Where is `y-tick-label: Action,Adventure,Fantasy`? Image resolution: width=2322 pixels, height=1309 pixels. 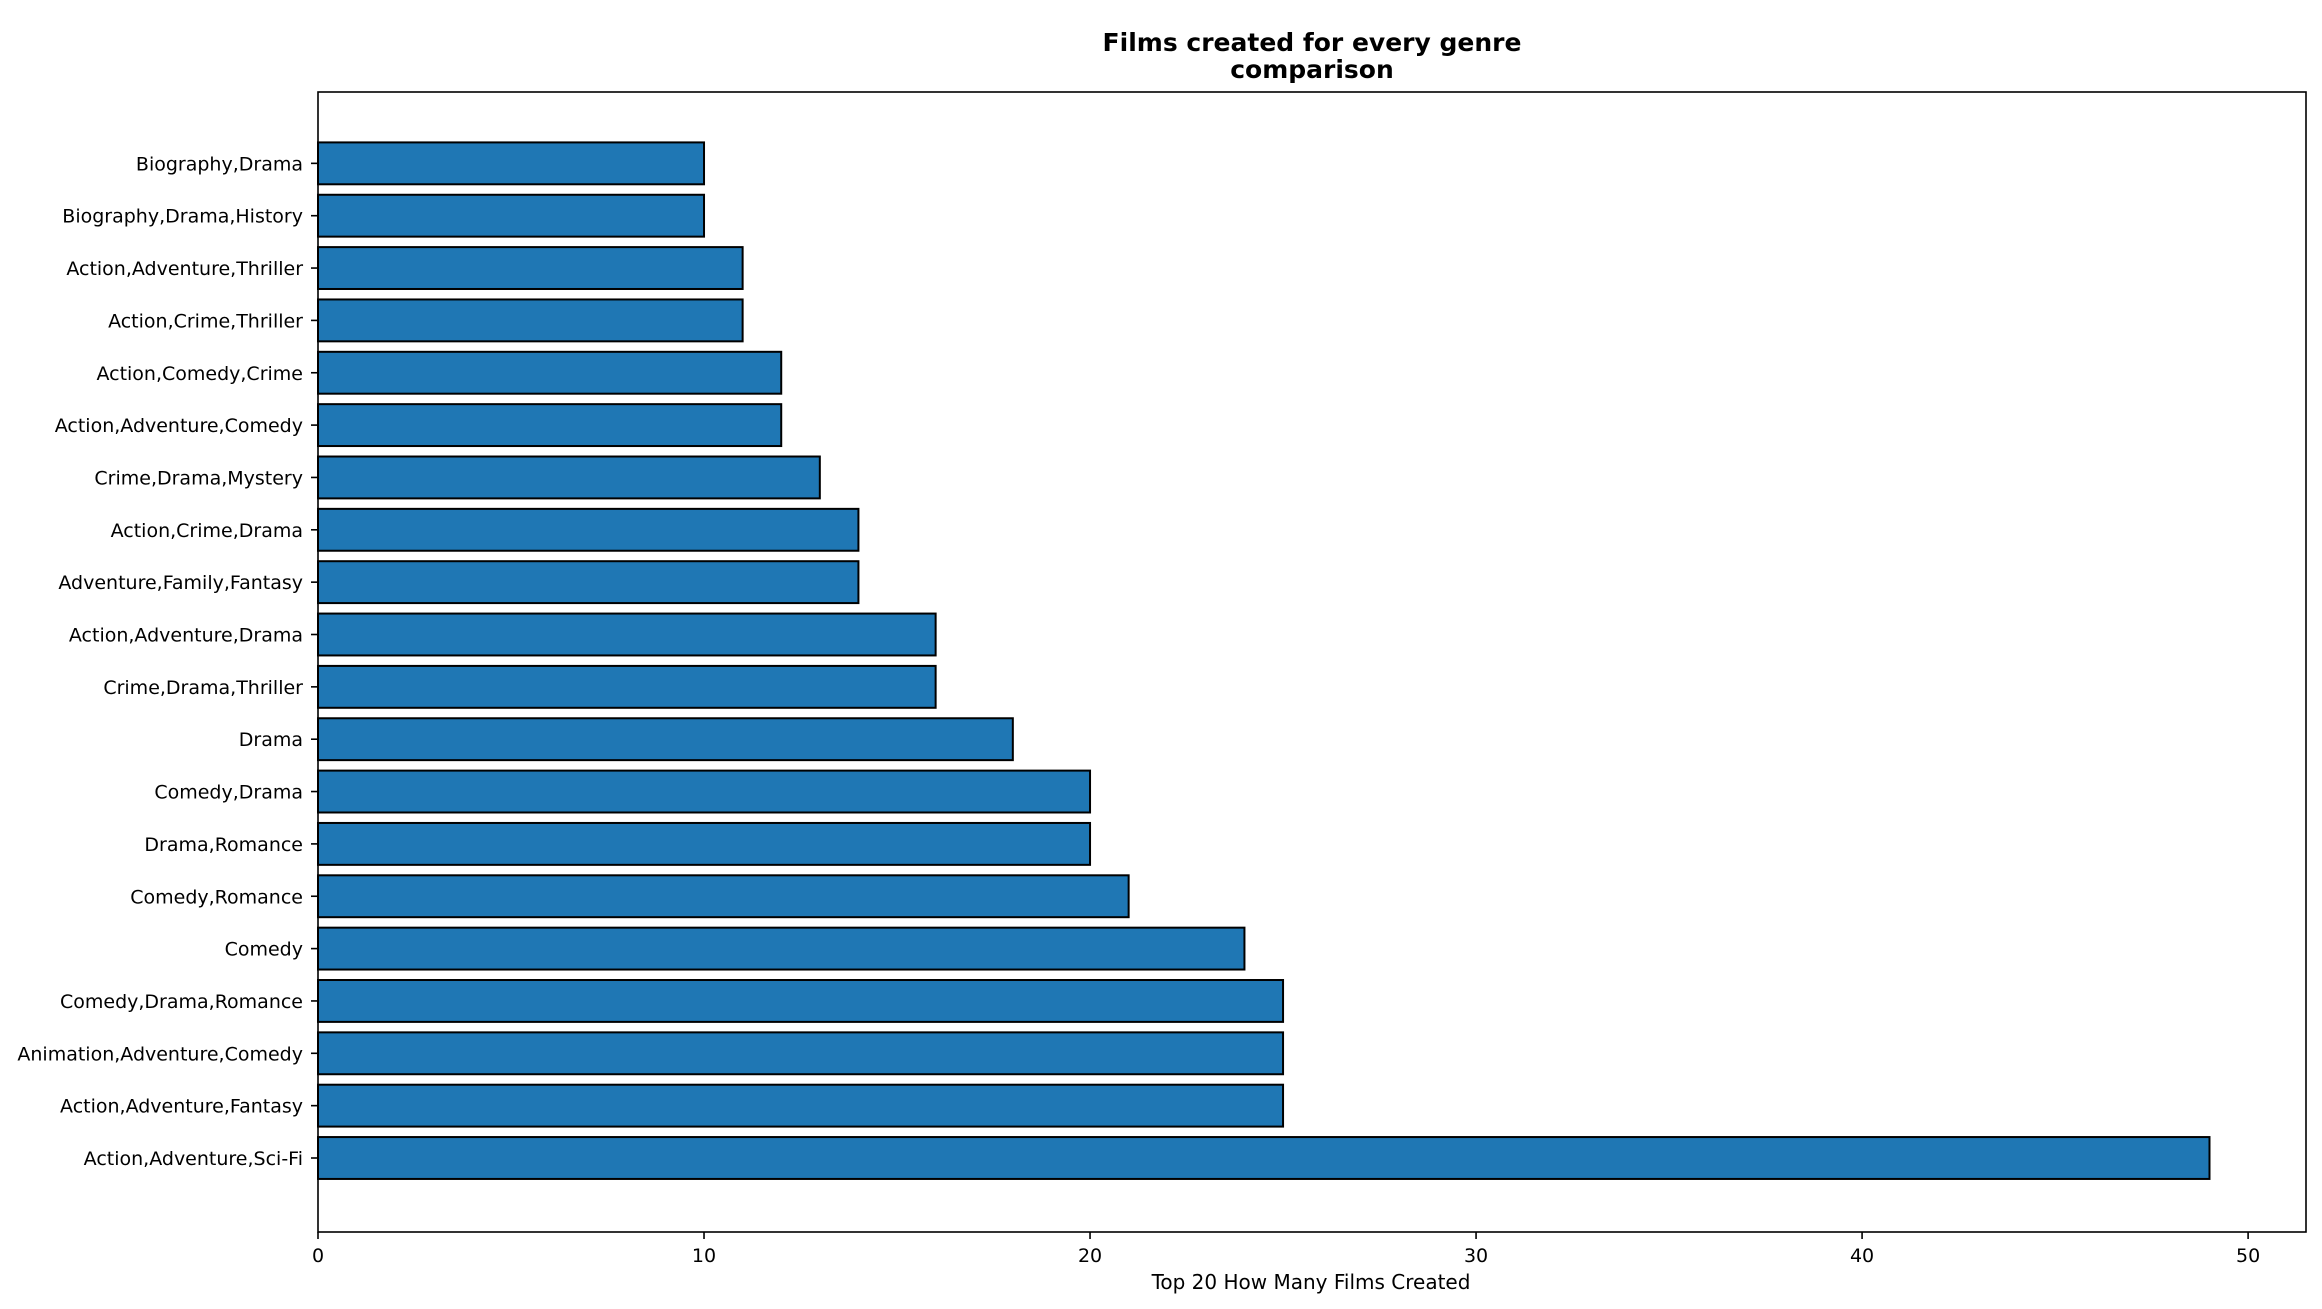
y-tick-label: Action,Adventure,Fantasy is located at coordinates (181, 1107).